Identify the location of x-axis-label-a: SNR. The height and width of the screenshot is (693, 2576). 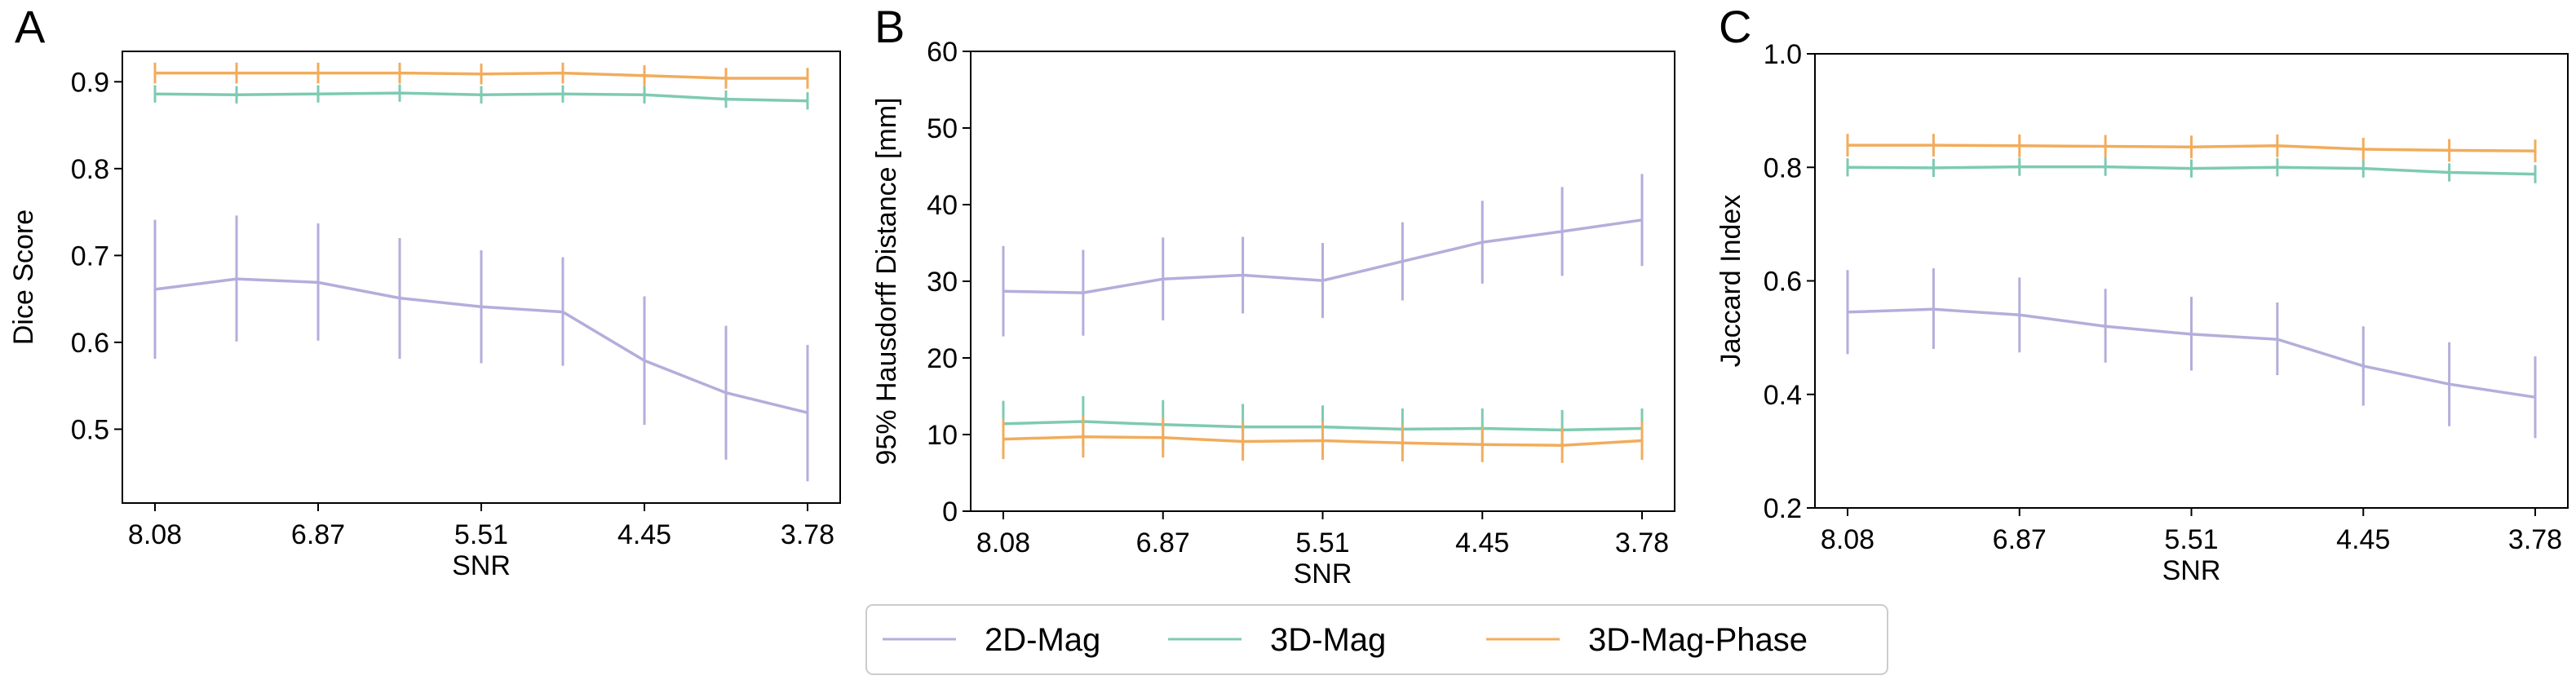
(481, 565).